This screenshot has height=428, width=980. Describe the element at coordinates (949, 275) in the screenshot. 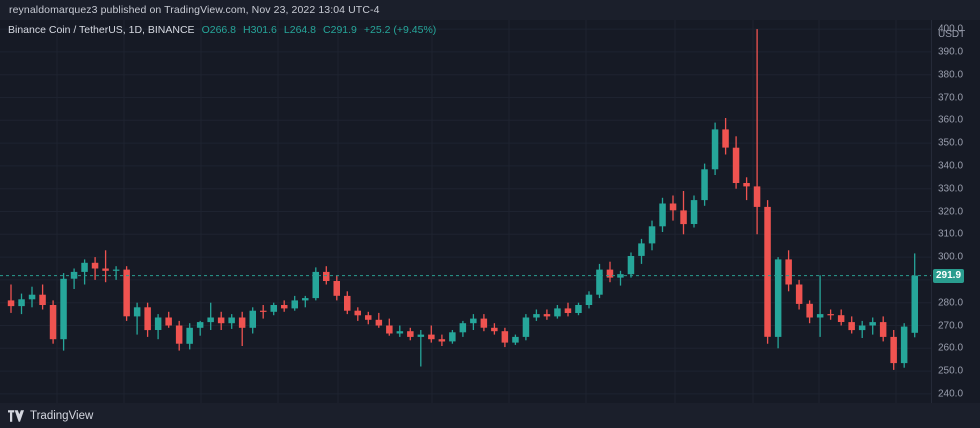

I see `last-price-label: 291.9` at that location.